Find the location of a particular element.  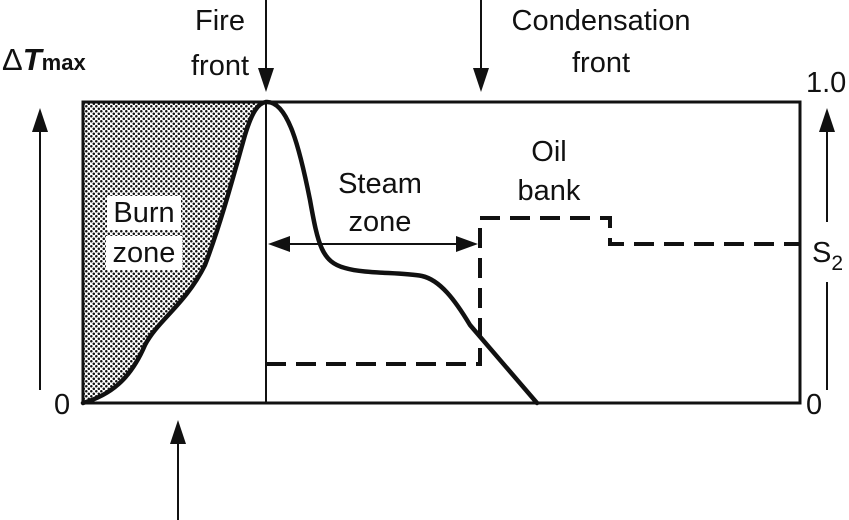

fire-front-pointer-arrowhead is located at coordinates (266, 80).